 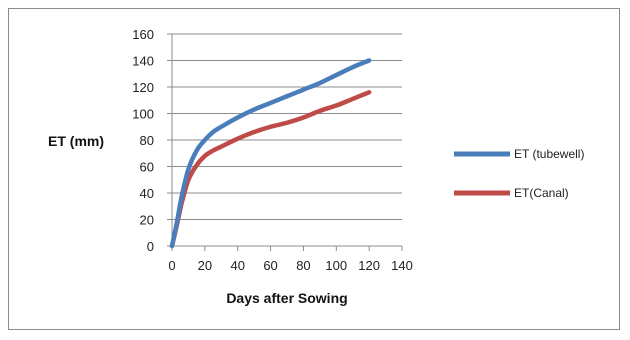 What do you see at coordinates (237, 265) in the screenshot?
I see `x-tick-label: 40` at bounding box center [237, 265].